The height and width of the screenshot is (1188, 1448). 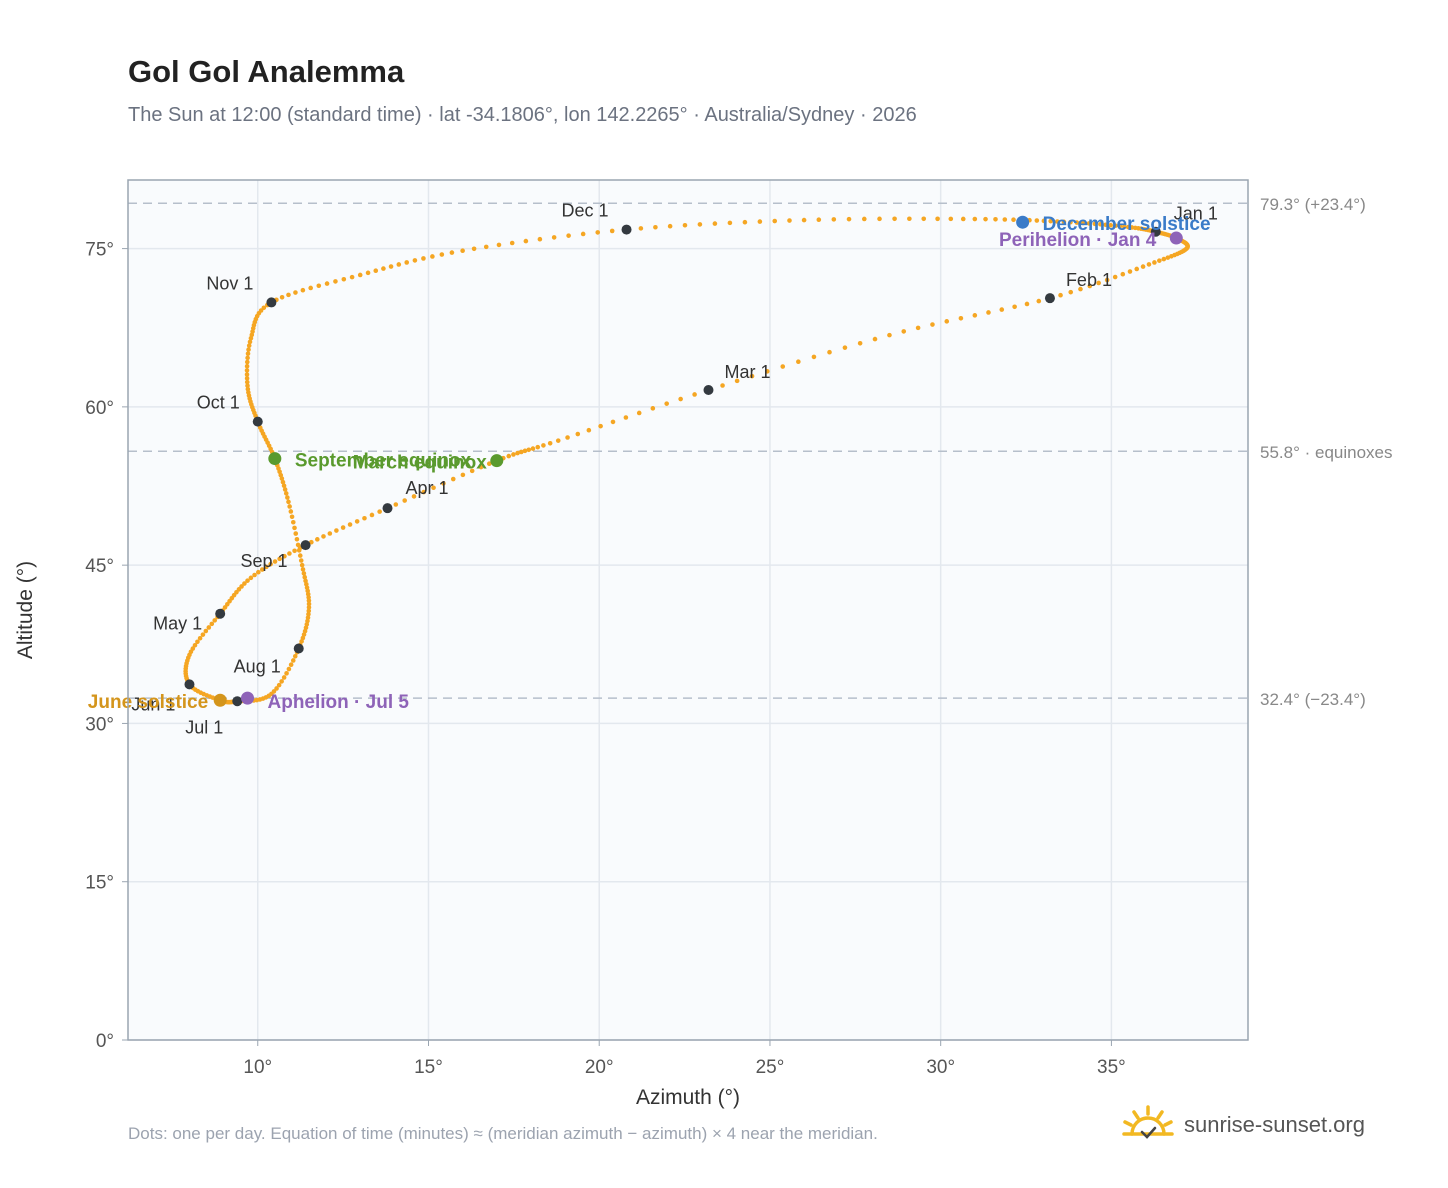 What do you see at coordinates (497, 461) in the screenshot?
I see `march-equinox-marker` at bounding box center [497, 461].